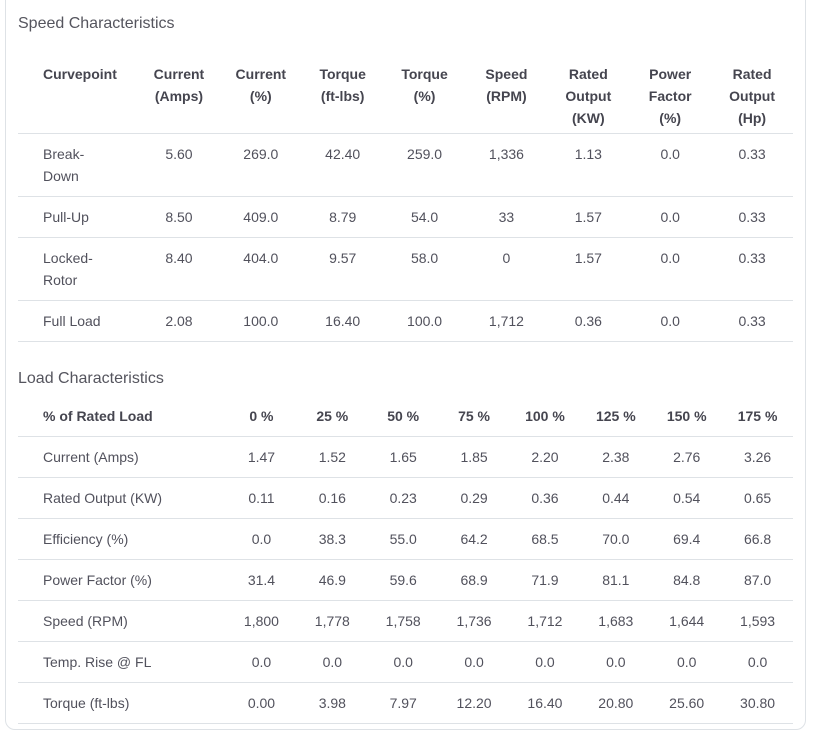  Describe the element at coordinates (616, 457) in the screenshot. I see `value-cell: 2.38` at that location.